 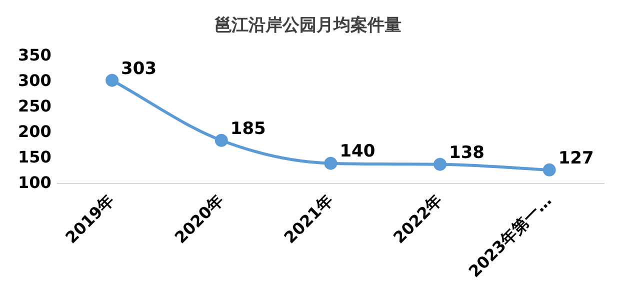 What do you see at coordinates (35, 55) in the screenshot?
I see `y-tick-label: 350` at bounding box center [35, 55].